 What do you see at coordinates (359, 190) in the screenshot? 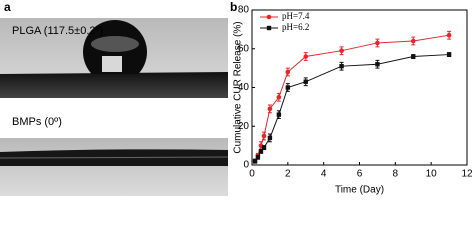
I see `x-axis-label: Time (Day)` at bounding box center [359, 190].